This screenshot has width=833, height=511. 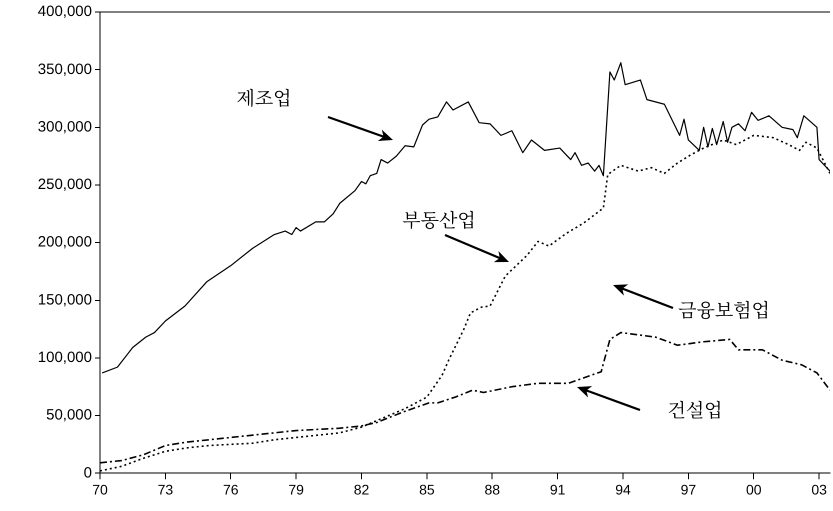 What do you see at coordinates (724, 311) in the screenshot?
I see `annotation: 금융보험업` at bounding box center [724, 311].